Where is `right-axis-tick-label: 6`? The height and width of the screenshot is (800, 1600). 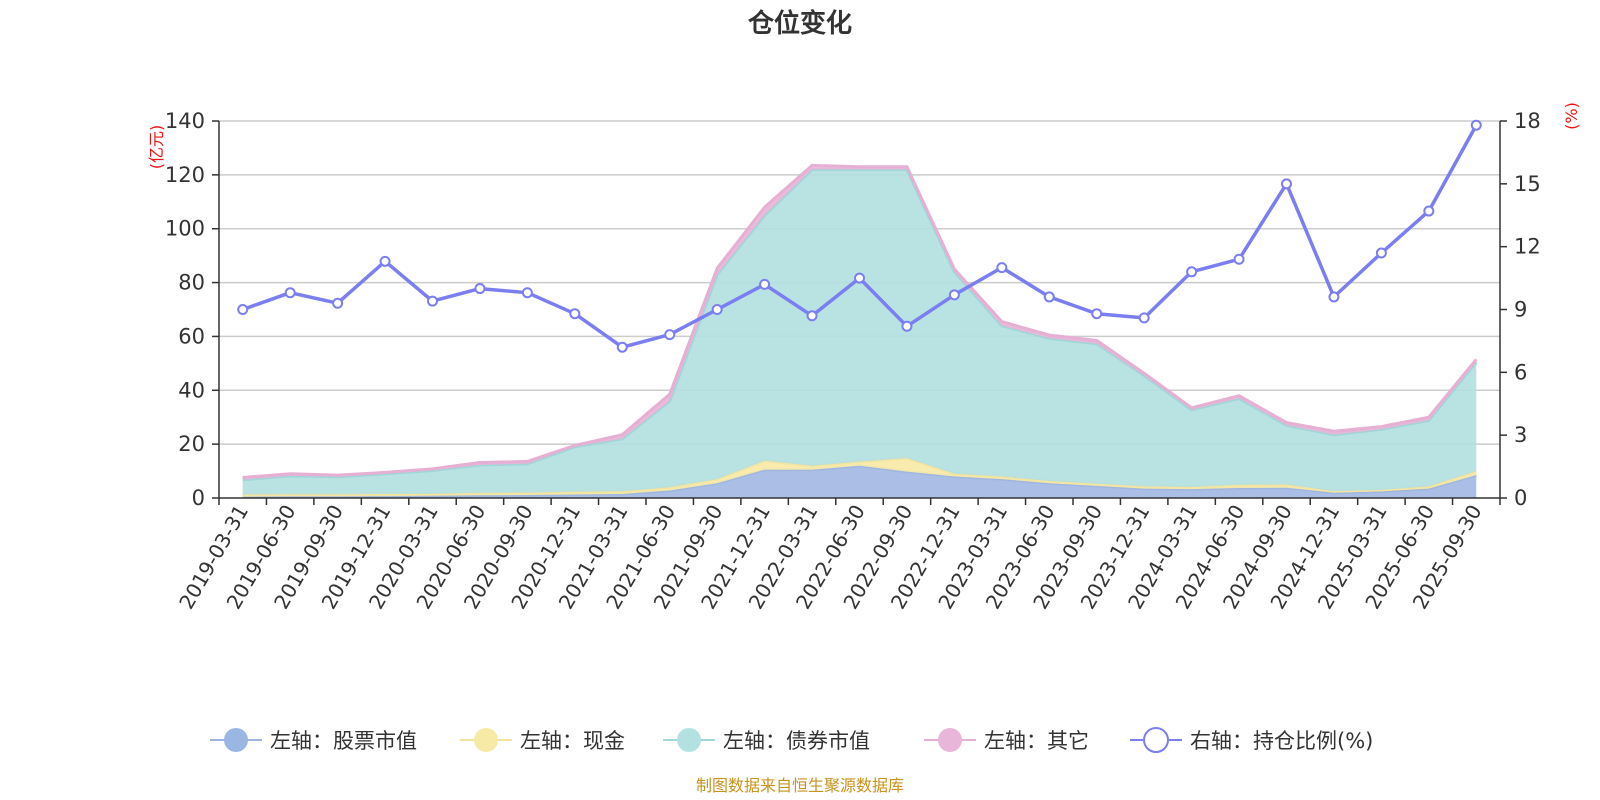
right-axis-tick-label: 6 is located at coordinates (1520, 372).